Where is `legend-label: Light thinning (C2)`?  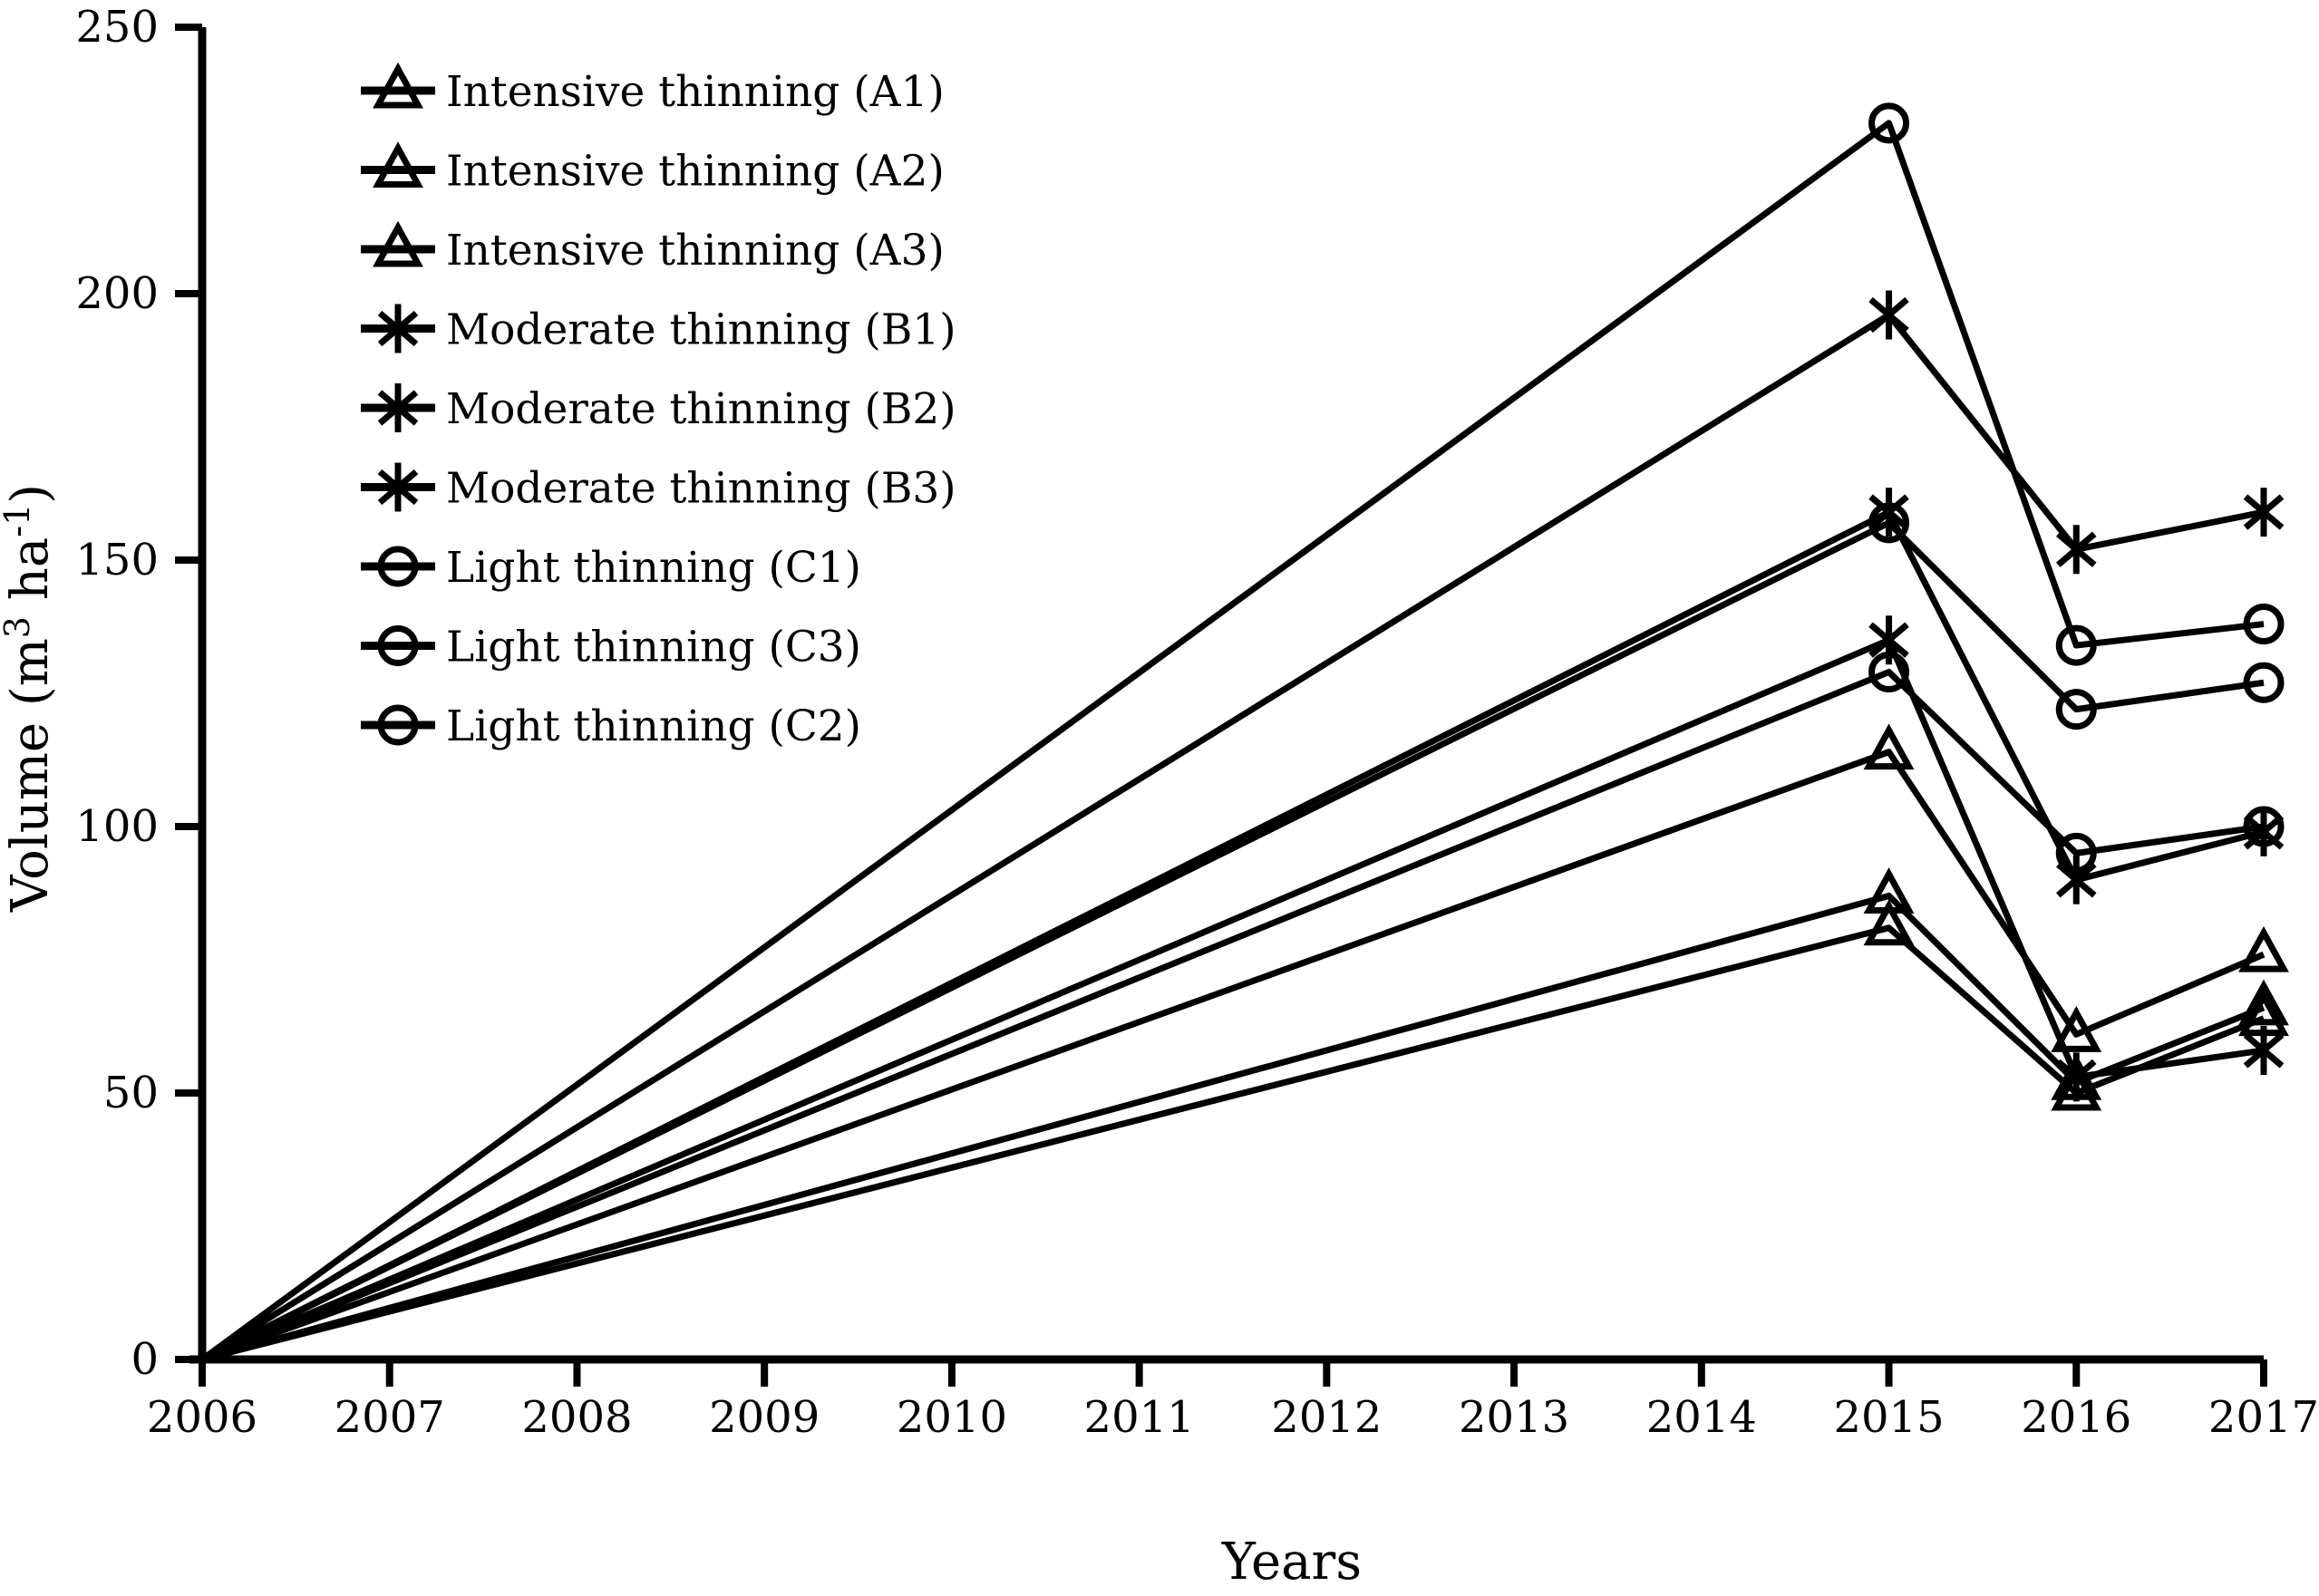
legend-label: Light thinning (C2) is located at coordinates (653, 726).